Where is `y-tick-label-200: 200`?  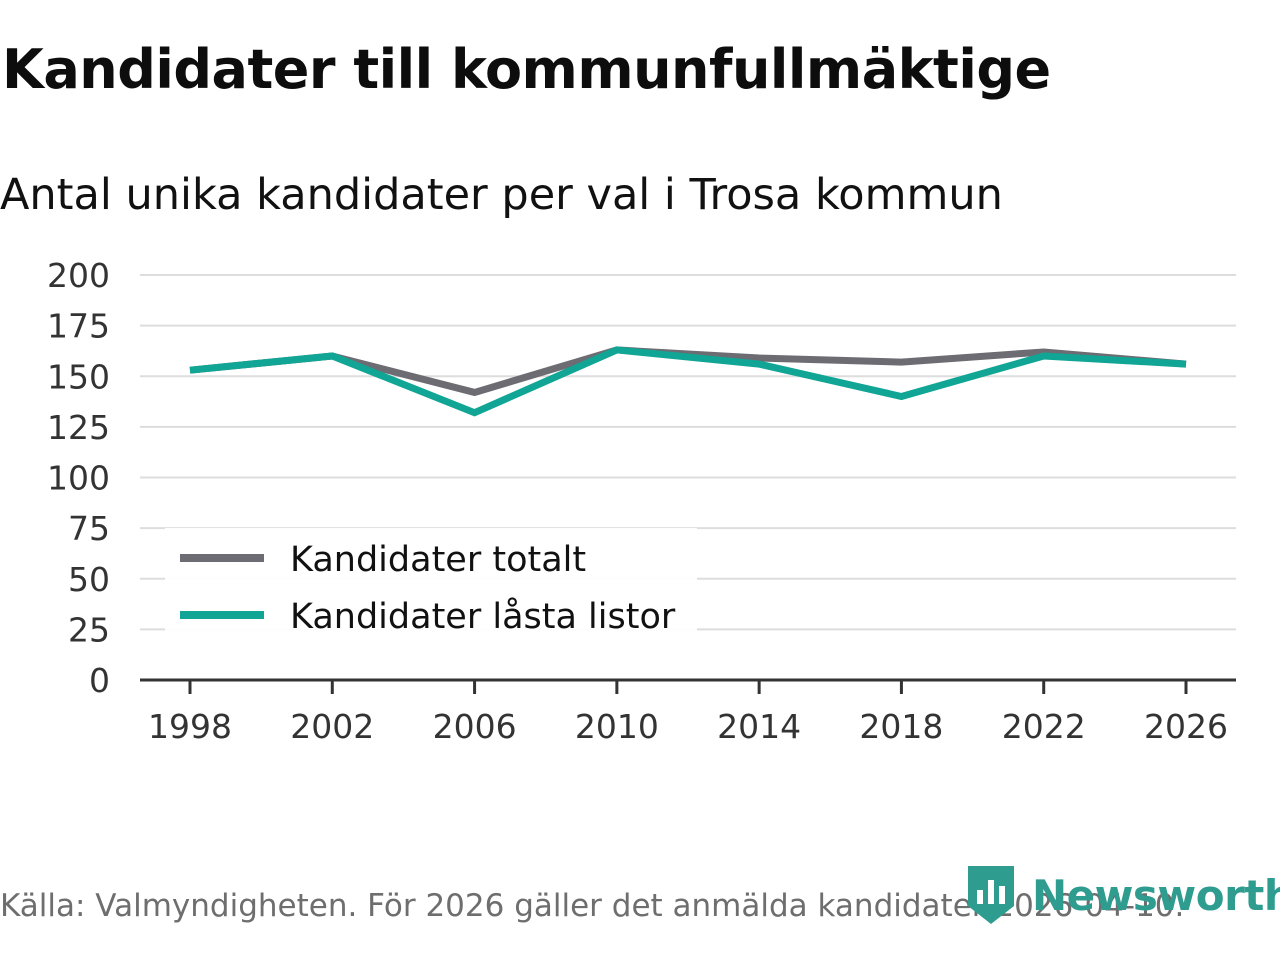 y-tick-label-200: 200 is located at coordinates (78, 275).